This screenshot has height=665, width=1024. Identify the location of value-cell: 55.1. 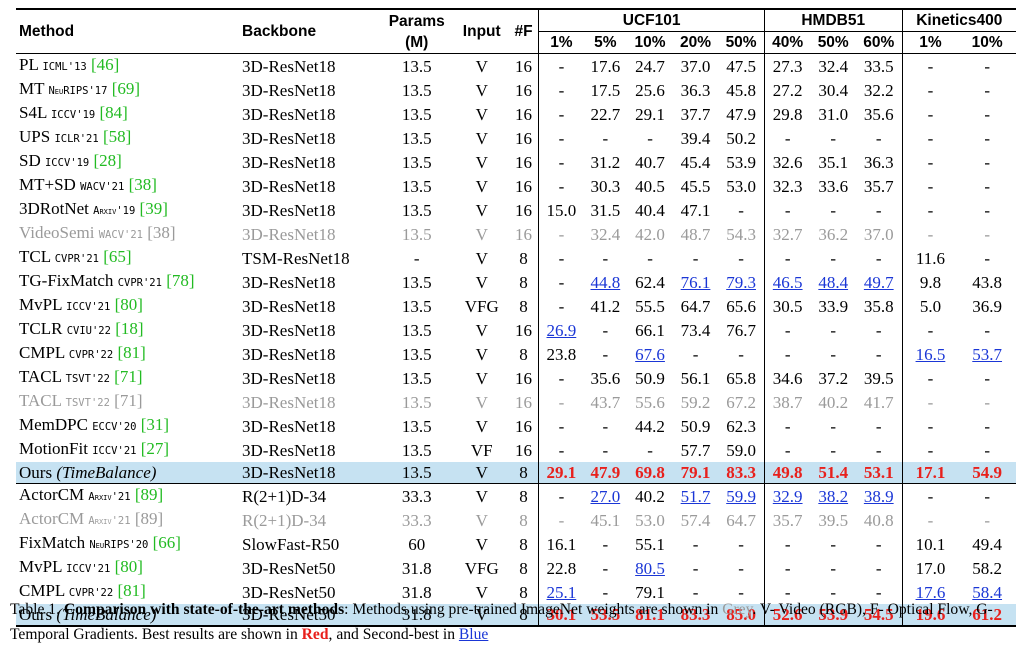
(649, 544).